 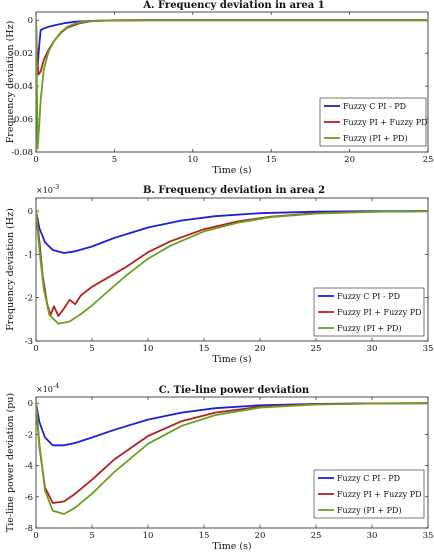 What do you see at coordinates (22, 54) in the screenshot?
I see `y-tick-label: -0.02` at bounding box center [22, 54].